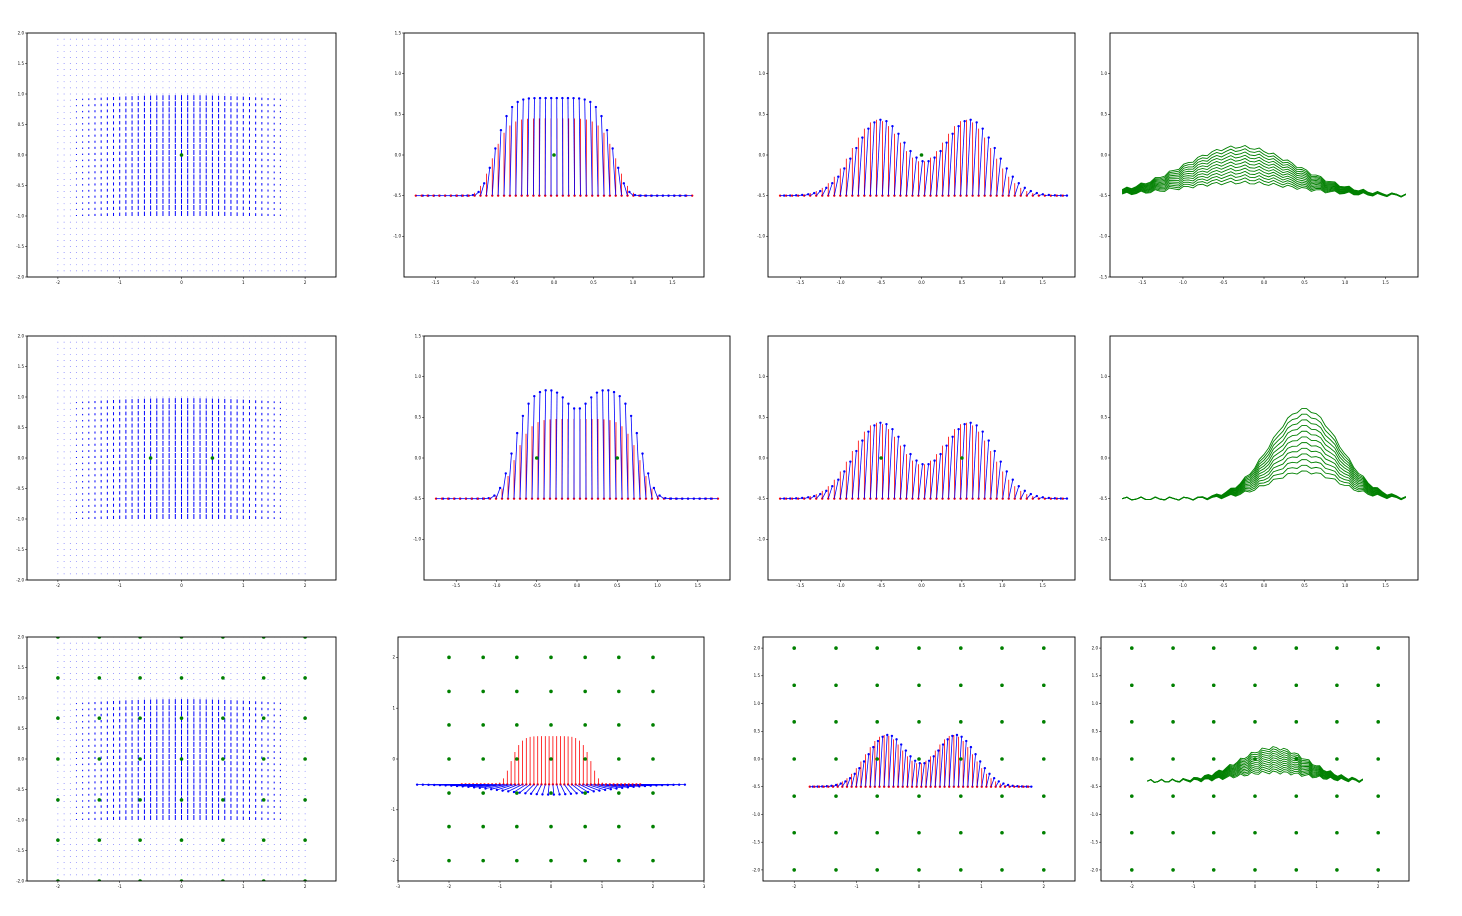 This screenshot has width=1462, height=916. Describe the element at coordinates (1104, 417) in the screenshot. I see `y-tick-label: 0.5` at that location.